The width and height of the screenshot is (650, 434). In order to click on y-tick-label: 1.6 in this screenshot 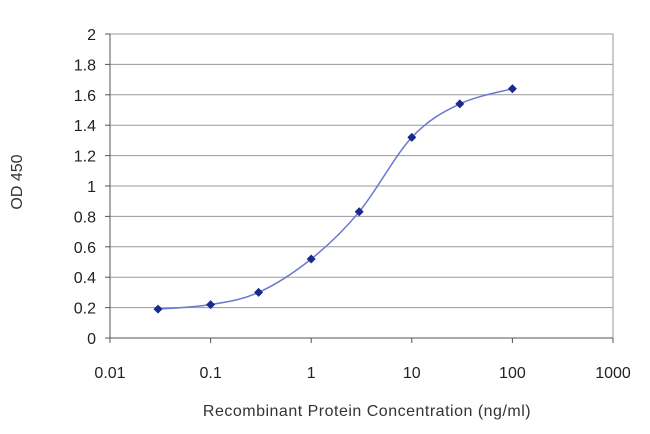, I will do `click(85, 96)`.